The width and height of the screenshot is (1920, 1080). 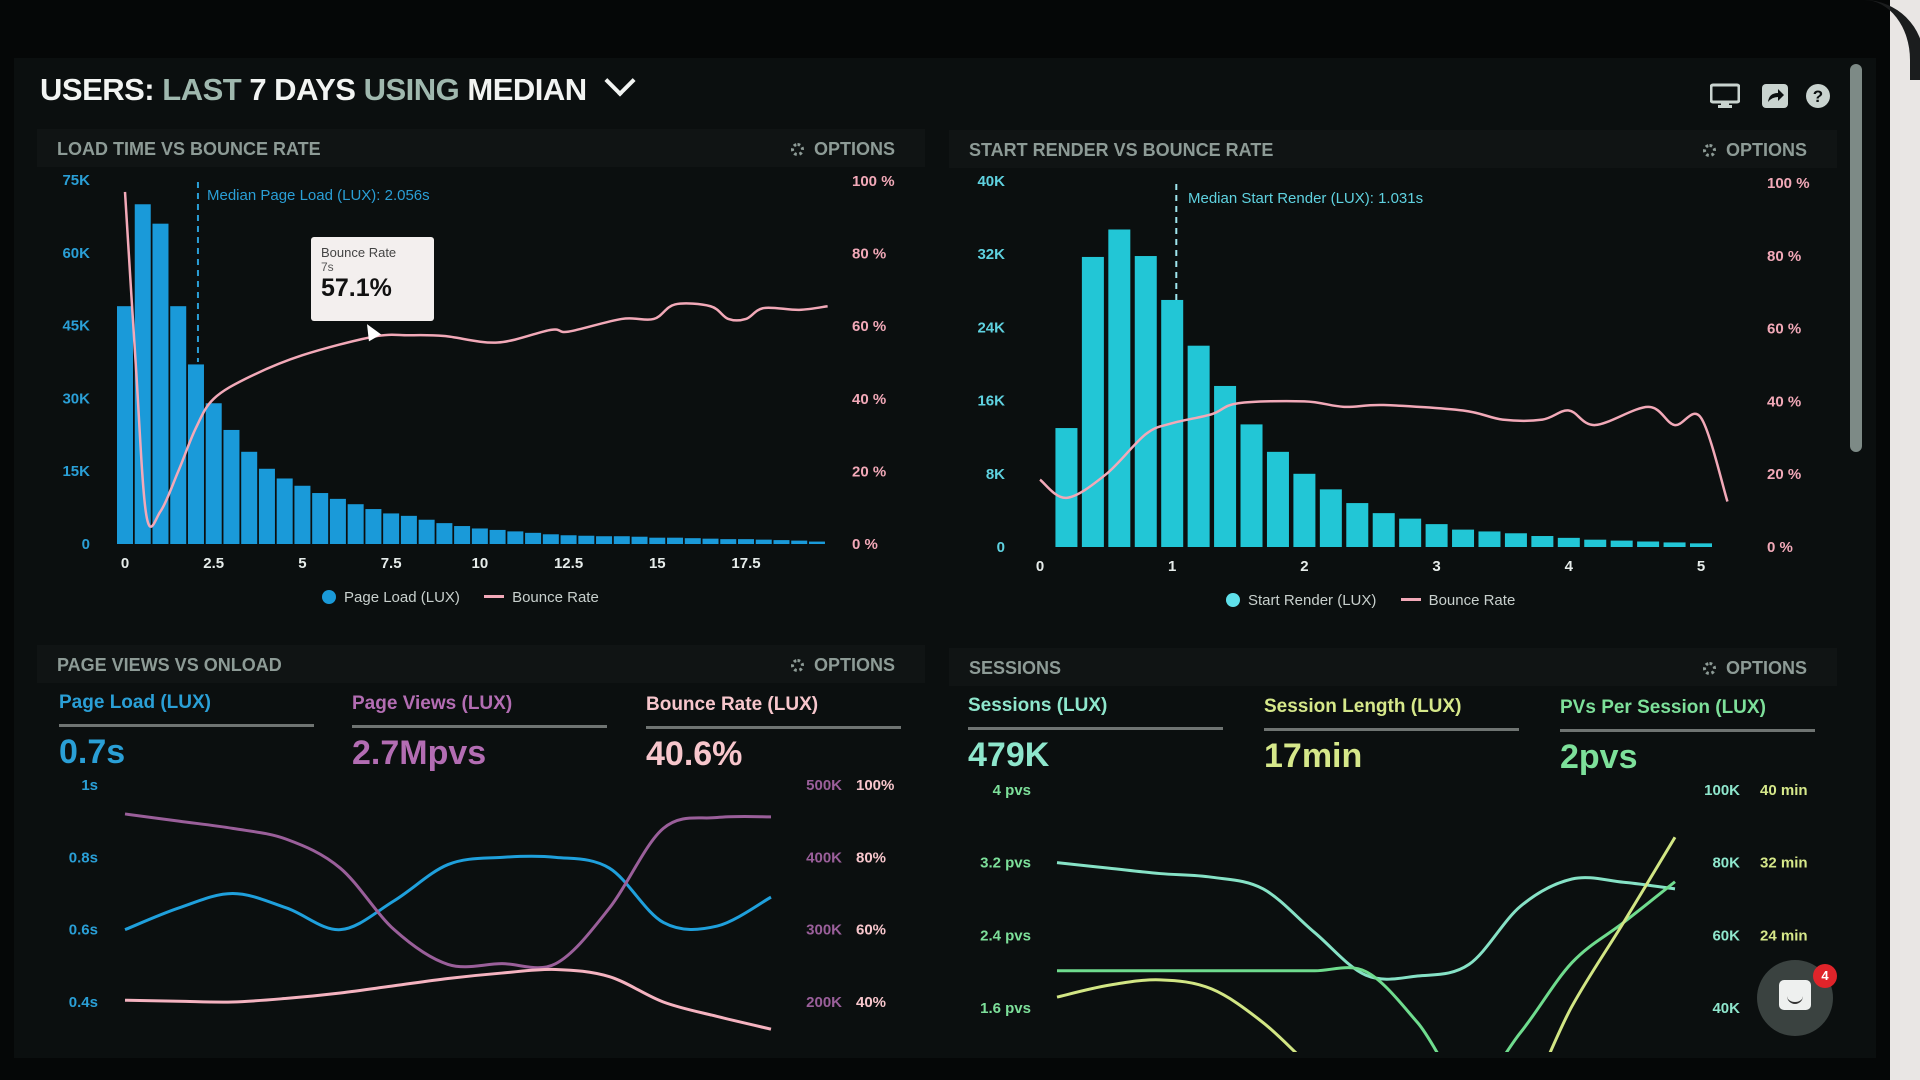 I want to click on y-right-tick-label: 100K, so click(x=1722, y=790).